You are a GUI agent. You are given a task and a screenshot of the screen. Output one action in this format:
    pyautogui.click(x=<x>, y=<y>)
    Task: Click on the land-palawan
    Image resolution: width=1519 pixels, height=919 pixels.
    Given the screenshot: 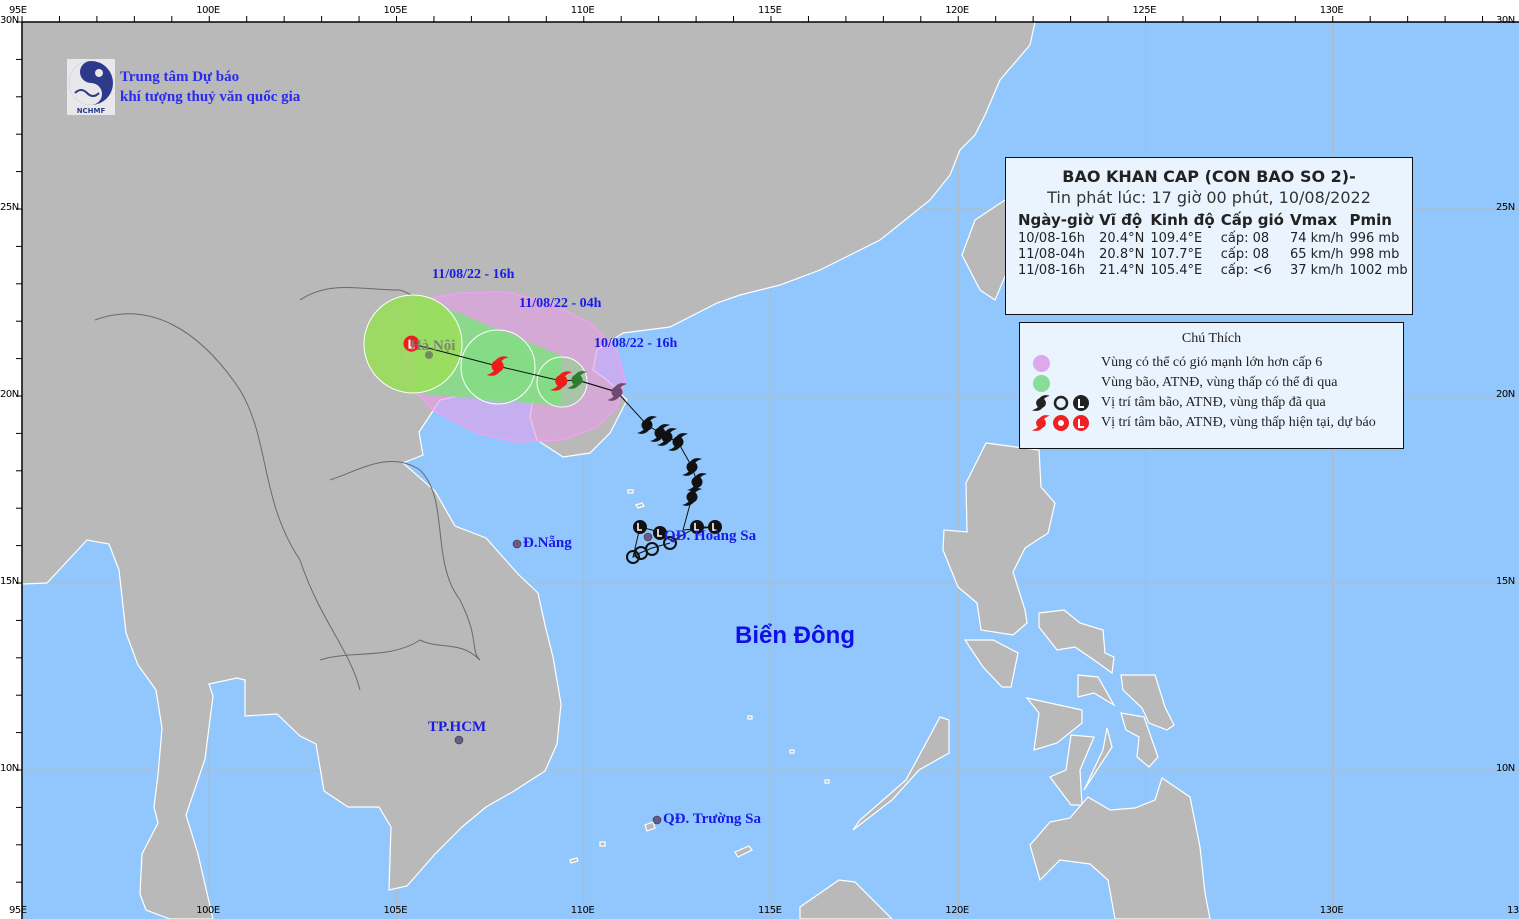 What is the action you would take?
    pyautogui.click(x=901, y=773)
    